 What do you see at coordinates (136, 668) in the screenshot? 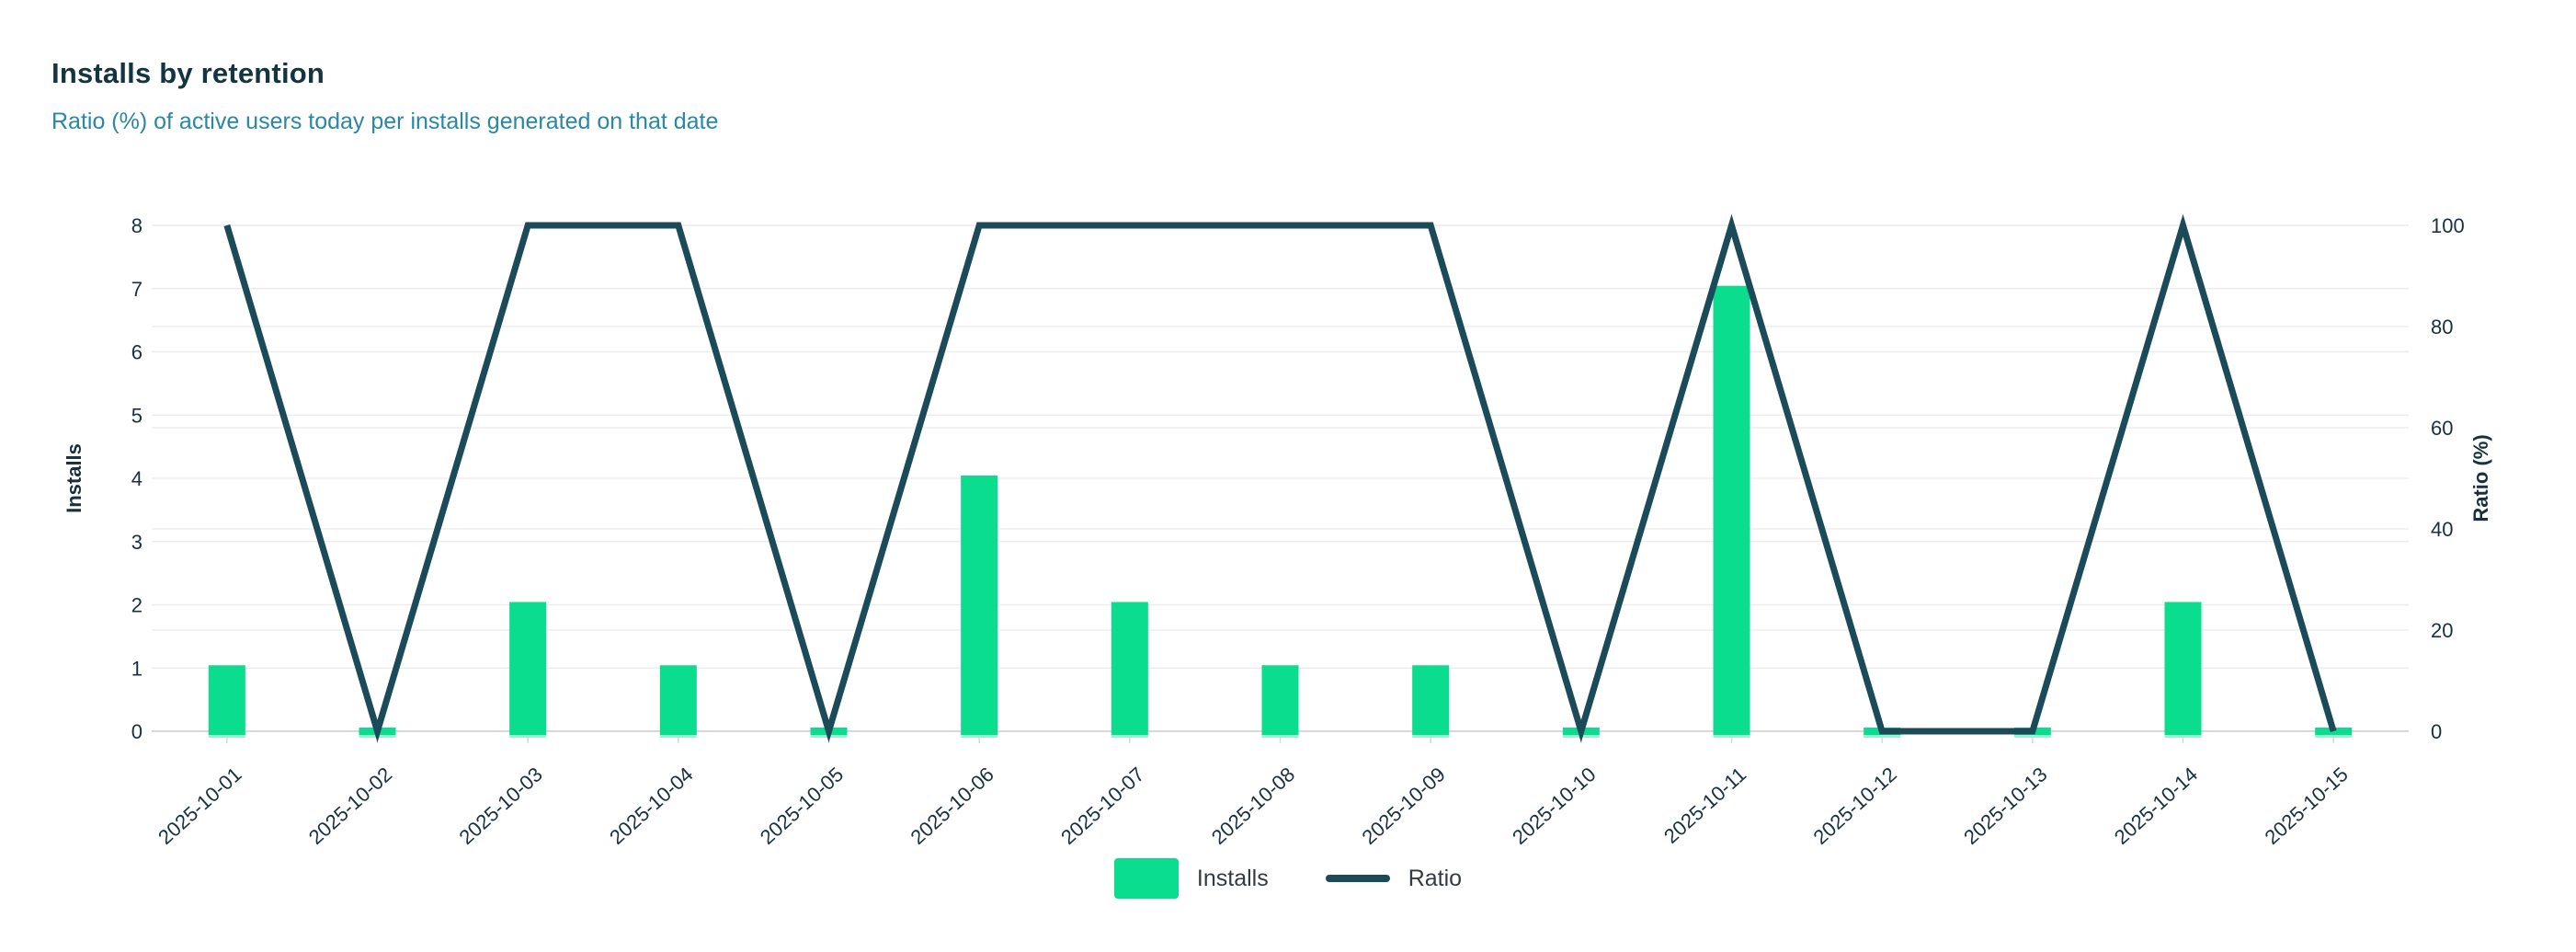
I see `left-axis-tick-label: 1` at bounding box center [136, 668].